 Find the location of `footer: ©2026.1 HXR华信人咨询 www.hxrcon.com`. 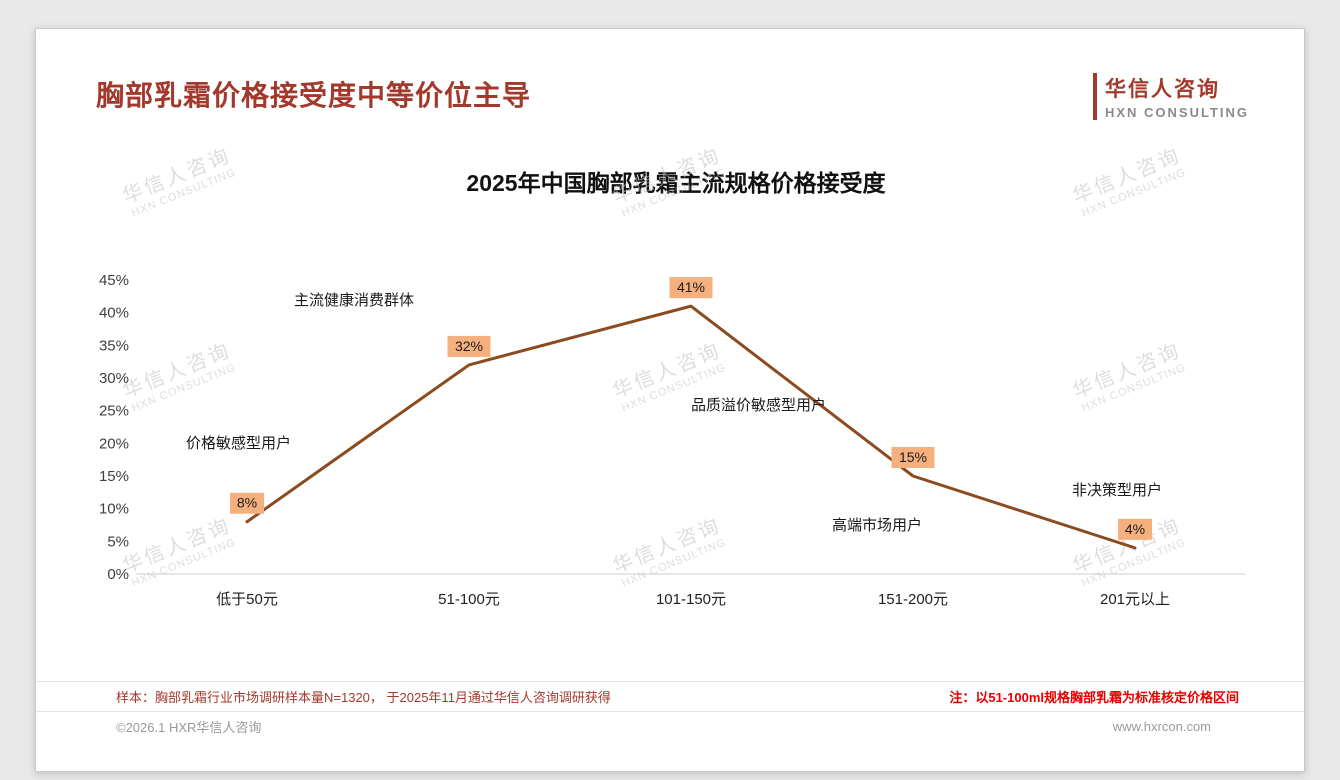

footer: ©2026.1 HXR华信人咨询 www.hxrcon.com is located at coordinates (670, 726).